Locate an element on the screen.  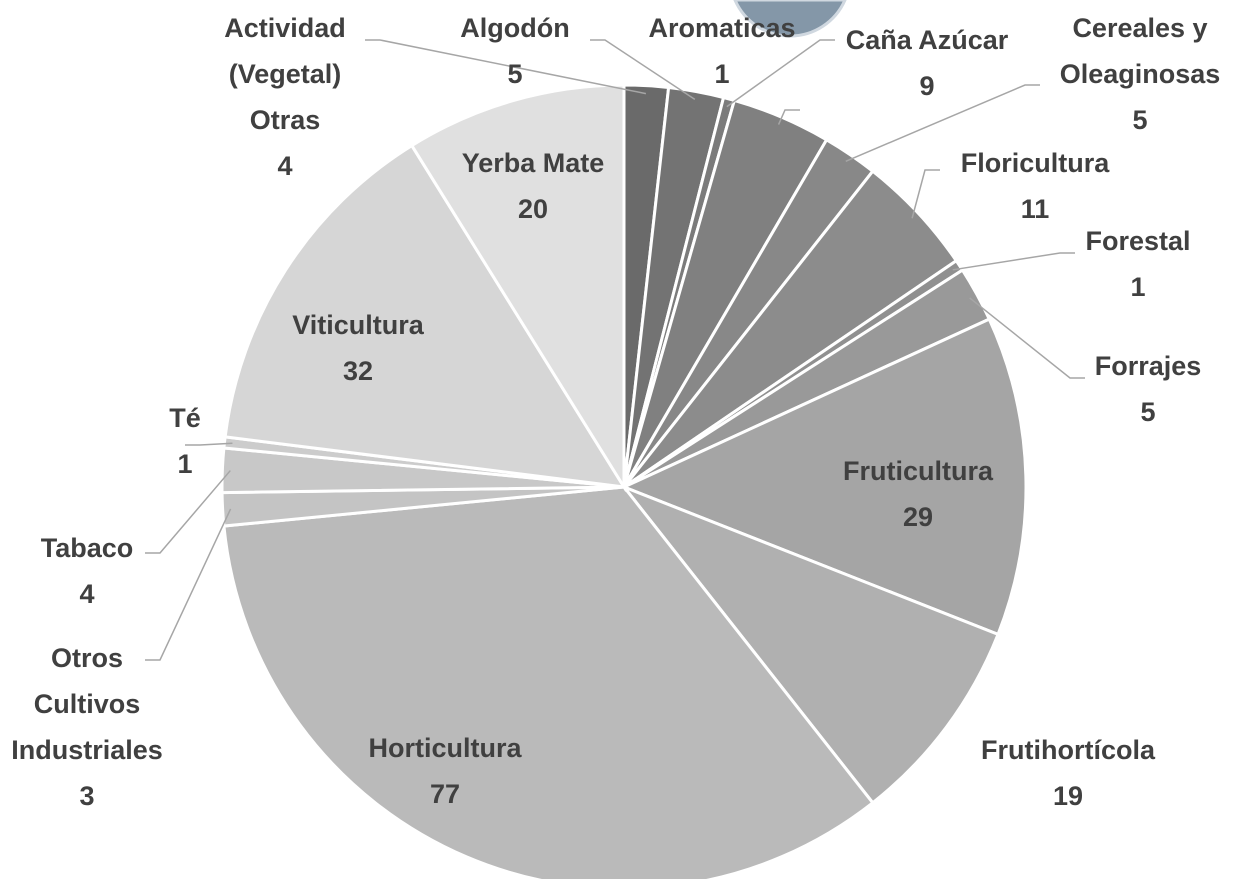
slice-label: Té is located at coordinates (185, 418).